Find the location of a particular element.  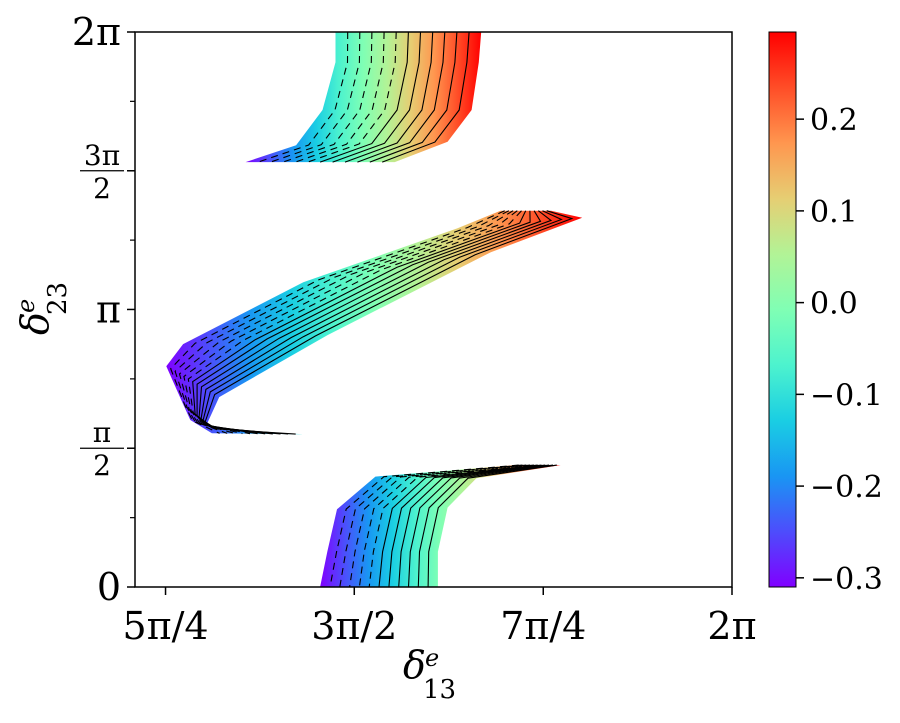

x-tick-label: 3π/2 is located at coordinates (354, 626).